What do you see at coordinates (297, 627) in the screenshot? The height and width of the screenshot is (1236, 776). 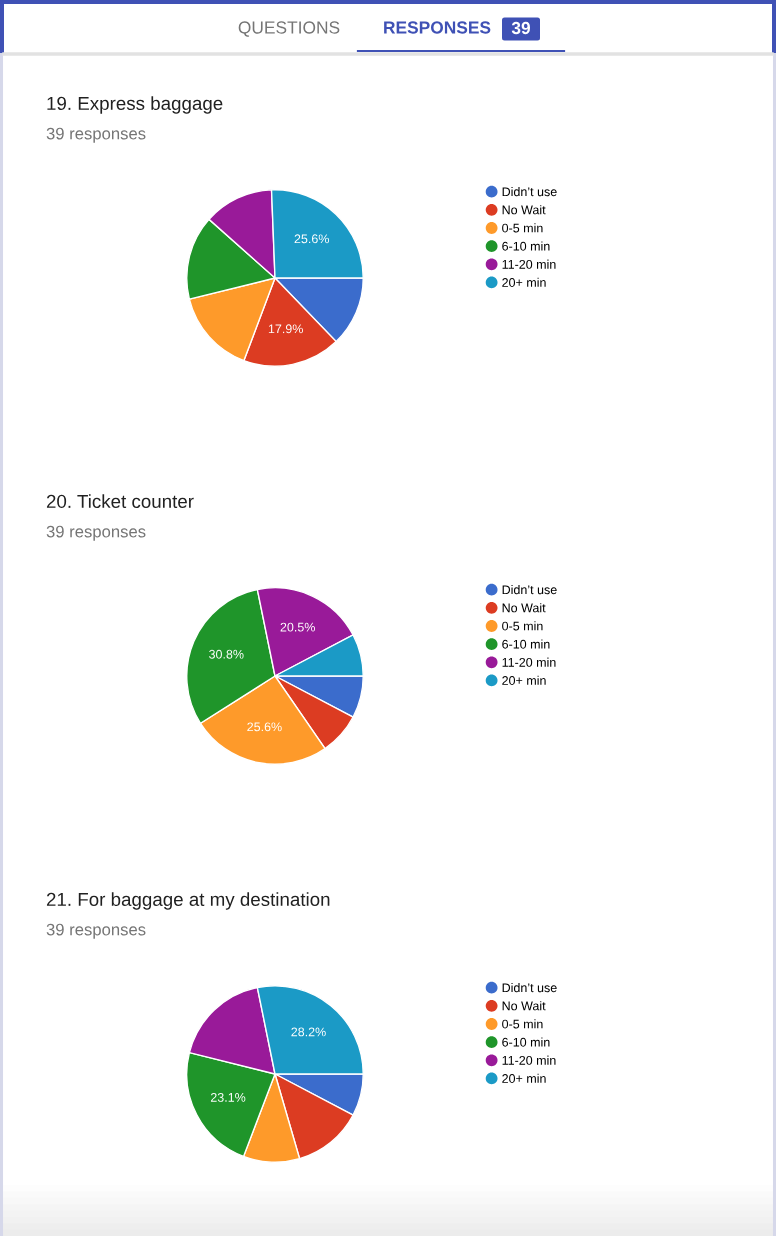 I see `data-label: 20.5%` at bounding box center [297, 627].